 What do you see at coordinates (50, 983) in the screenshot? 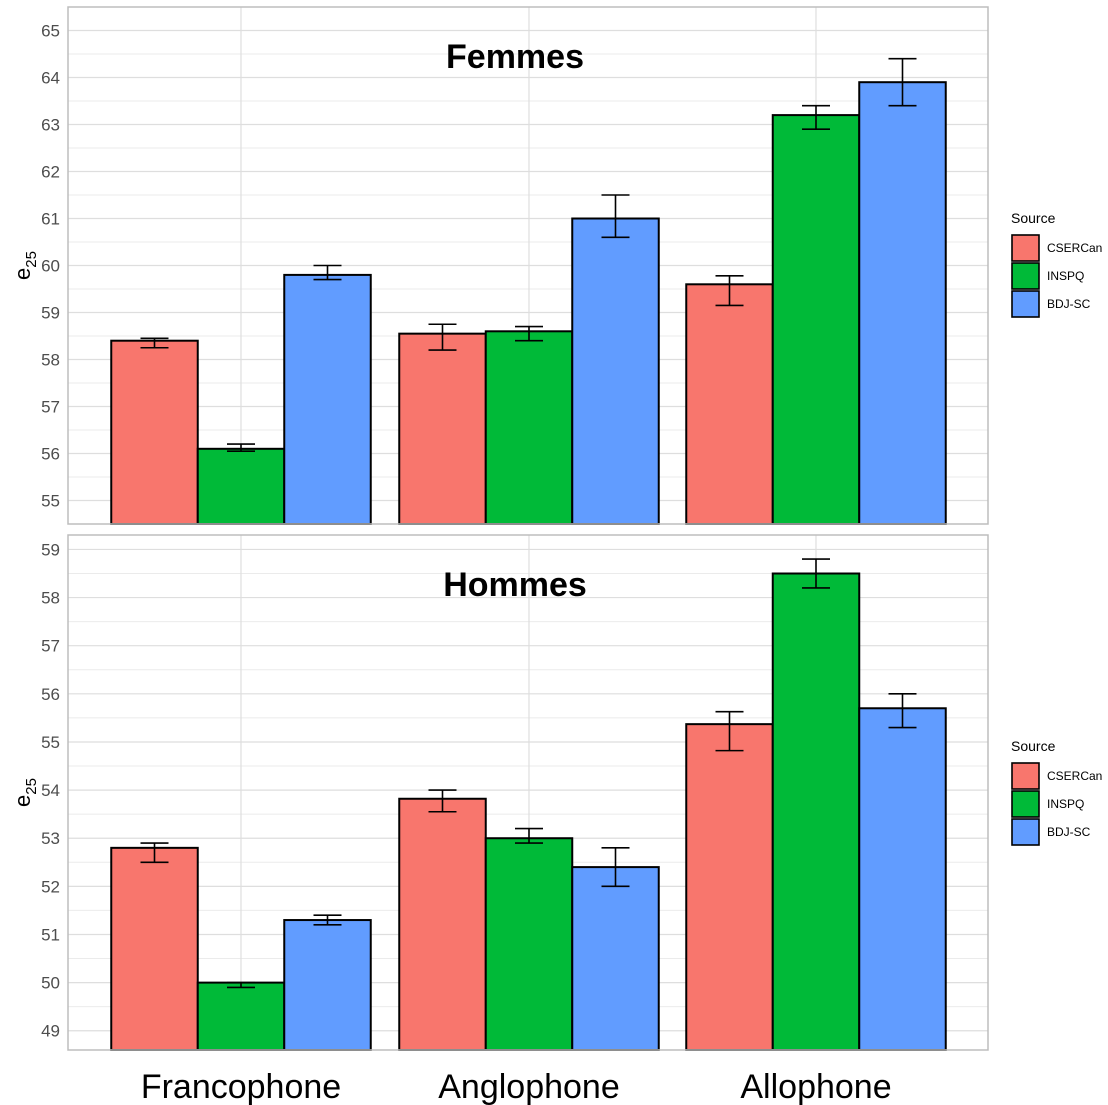
I see `y-tick-label: 50` at bounding box center [50, 983].